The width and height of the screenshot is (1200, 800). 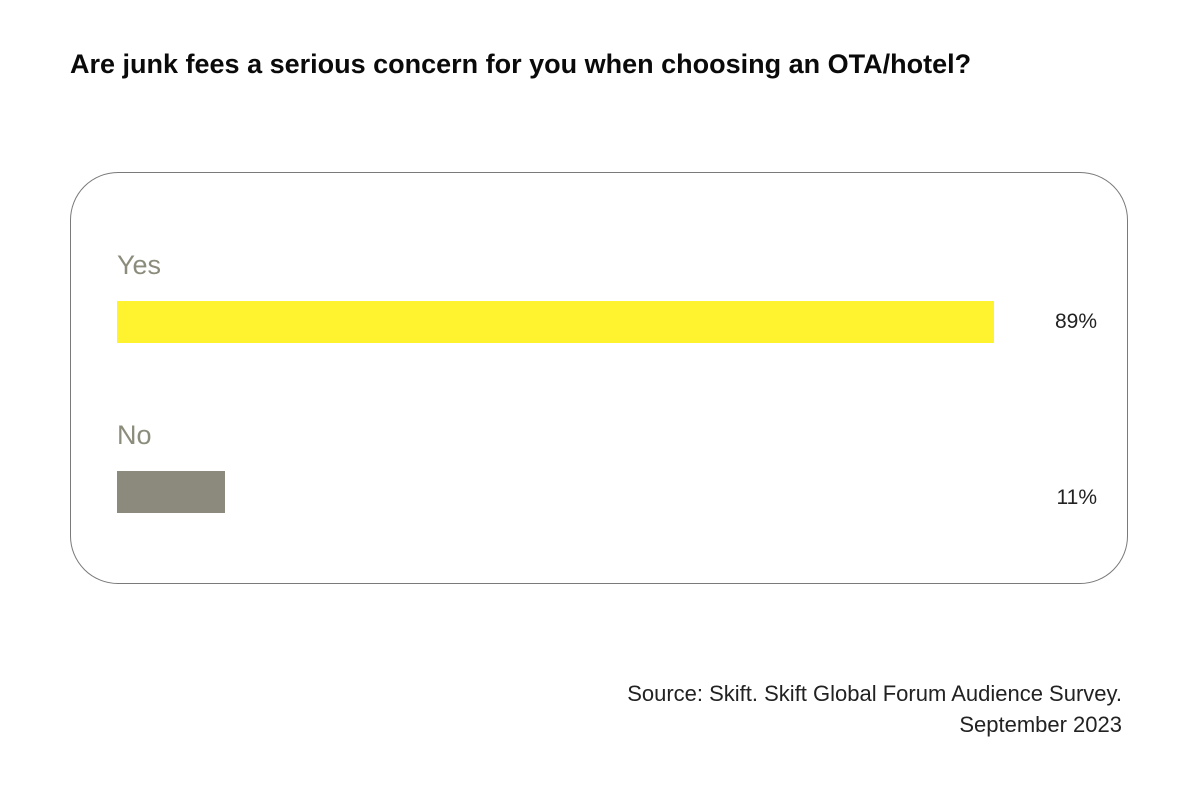 What do you see at coordinates (171, 492) in the screenshot?
I see `bar-no` at bounding box center [171, 492].